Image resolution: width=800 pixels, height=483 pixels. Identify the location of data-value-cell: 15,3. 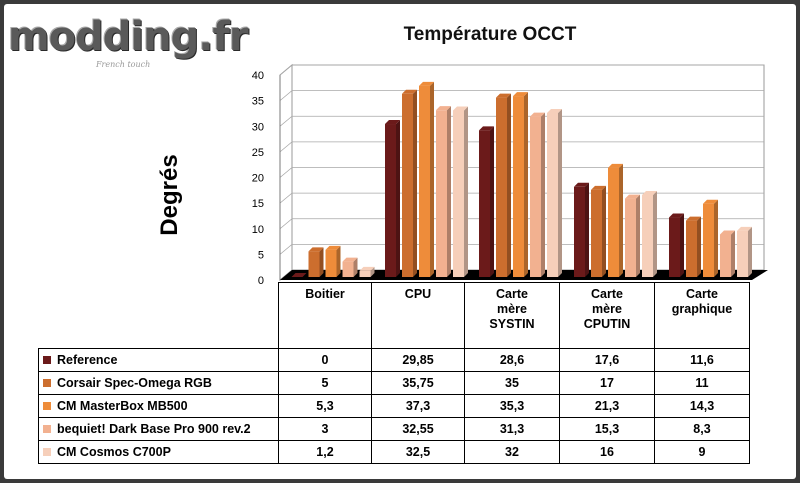
(607, 429).